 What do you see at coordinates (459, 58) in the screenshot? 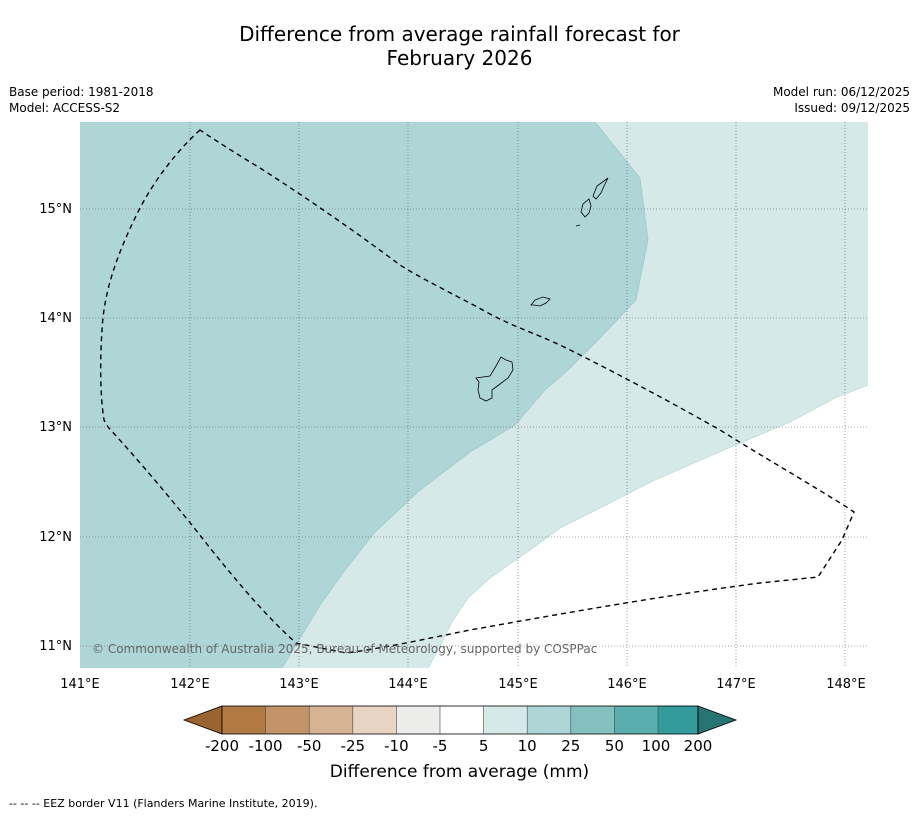
I see `title-line-2: February 2026` at bounding box center [459, 58].